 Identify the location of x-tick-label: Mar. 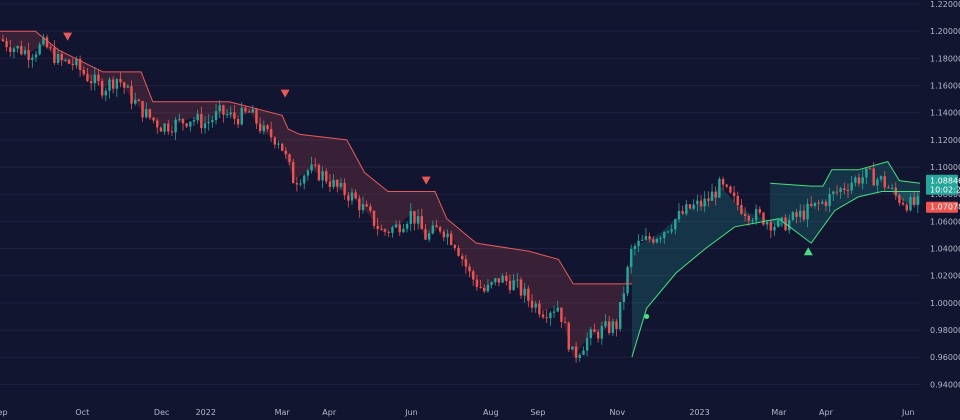
(779, 412).